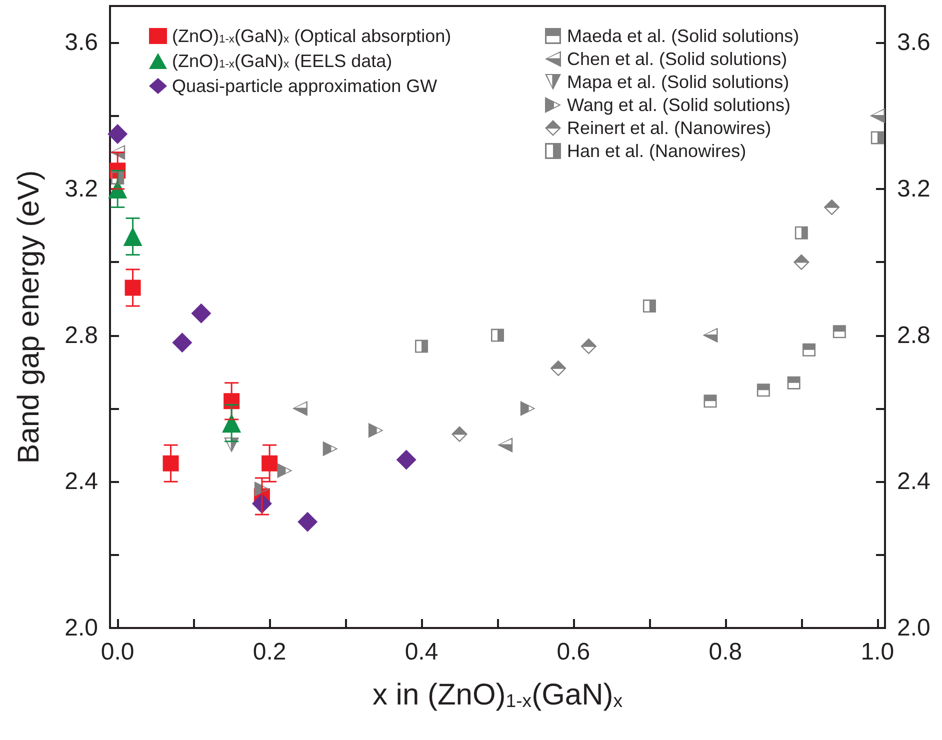 This screenshot has width=942, height=740. What do you see at coordinates (81, 188) in the screenshot?
I see `y-tick-label: 3.2` at bounding box center [81, 188].